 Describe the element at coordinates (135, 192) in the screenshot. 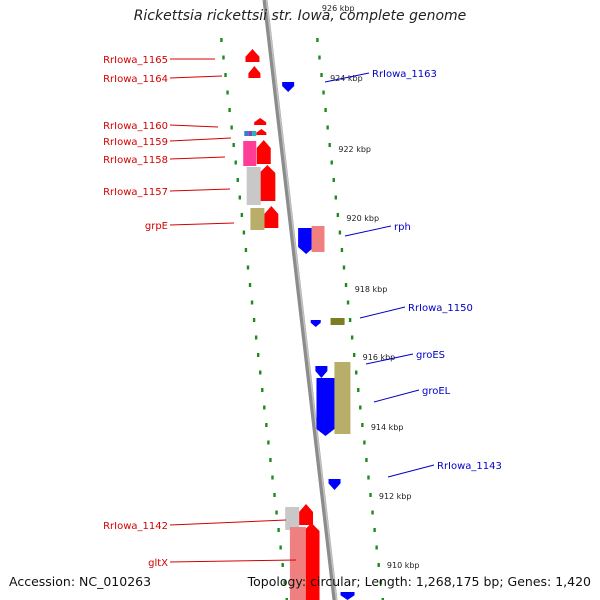

I see `forward-gene-label: RrIowa_1157` at that location.